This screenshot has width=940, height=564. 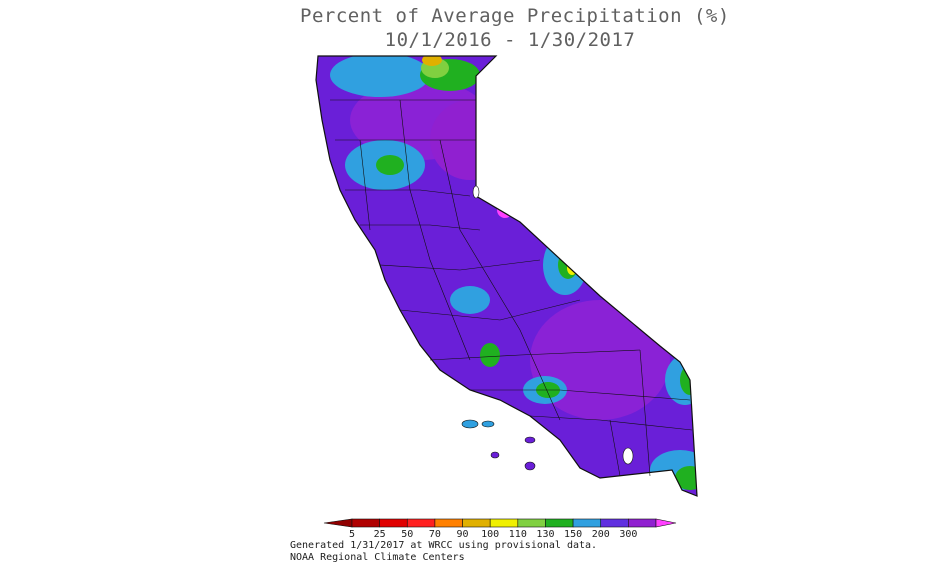 I want to click on islands, so click(x=498, y=445).